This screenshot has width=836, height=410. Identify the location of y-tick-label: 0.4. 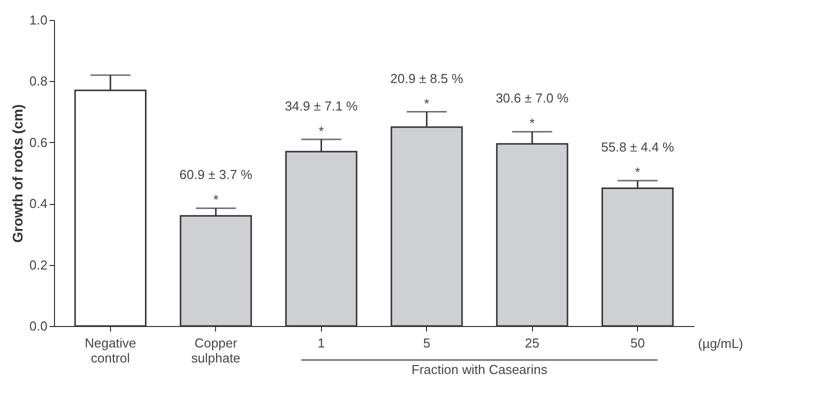
(38, 204).